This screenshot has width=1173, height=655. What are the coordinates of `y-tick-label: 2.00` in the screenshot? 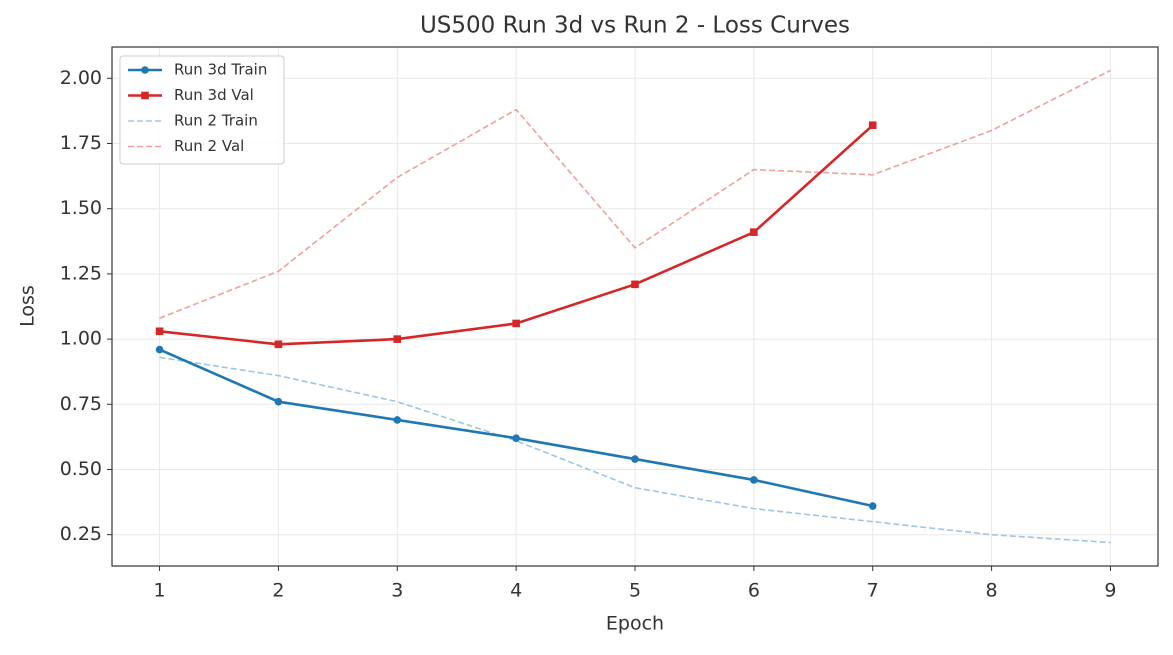 It's located at (81, 78).